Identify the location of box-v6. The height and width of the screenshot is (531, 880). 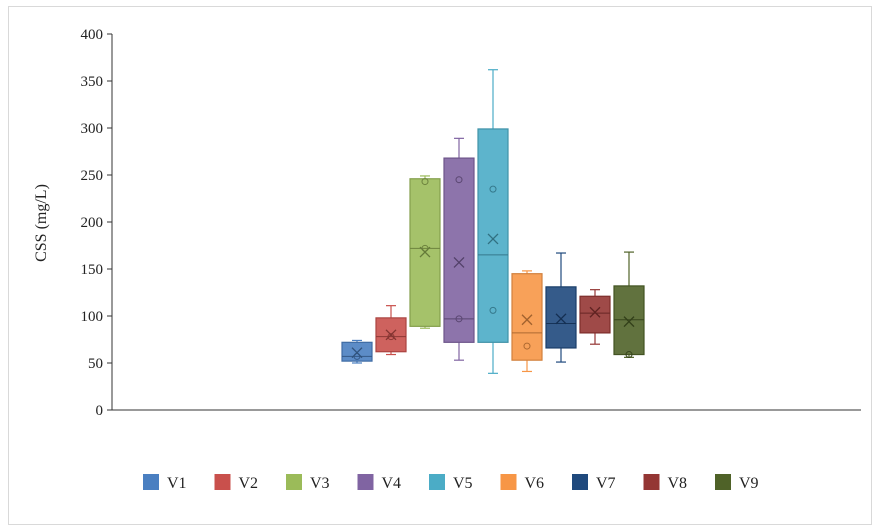
(527, 321).